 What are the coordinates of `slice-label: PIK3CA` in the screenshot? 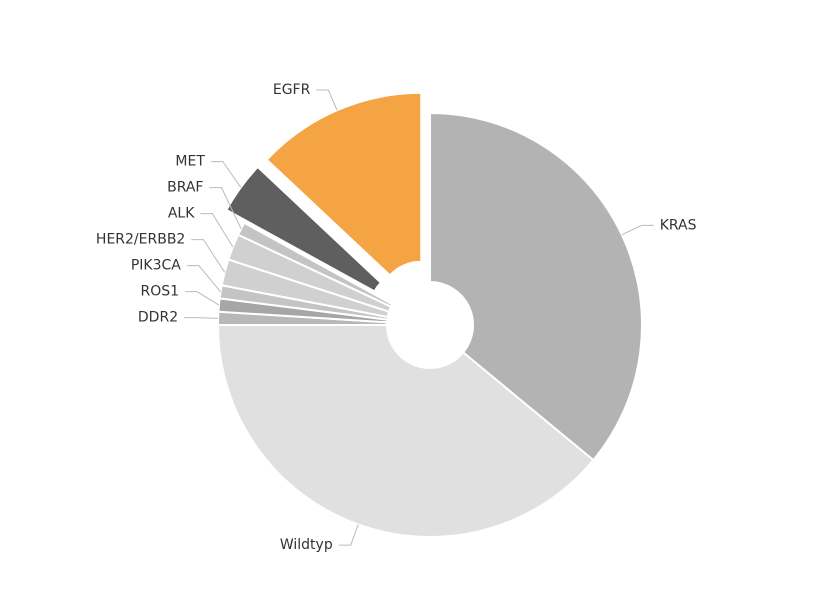 It's located at (156, 266).